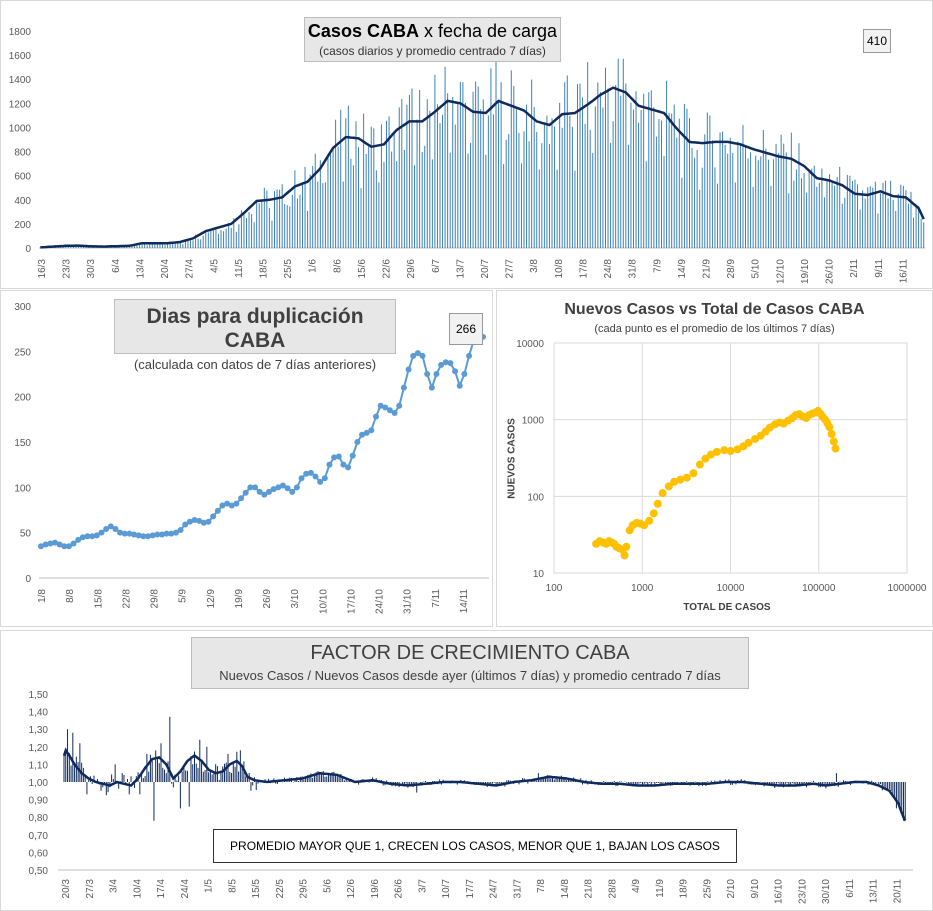 The image size is (933, 911). I want to click on cases-xtick-label: 14/9, so click(682, 269).